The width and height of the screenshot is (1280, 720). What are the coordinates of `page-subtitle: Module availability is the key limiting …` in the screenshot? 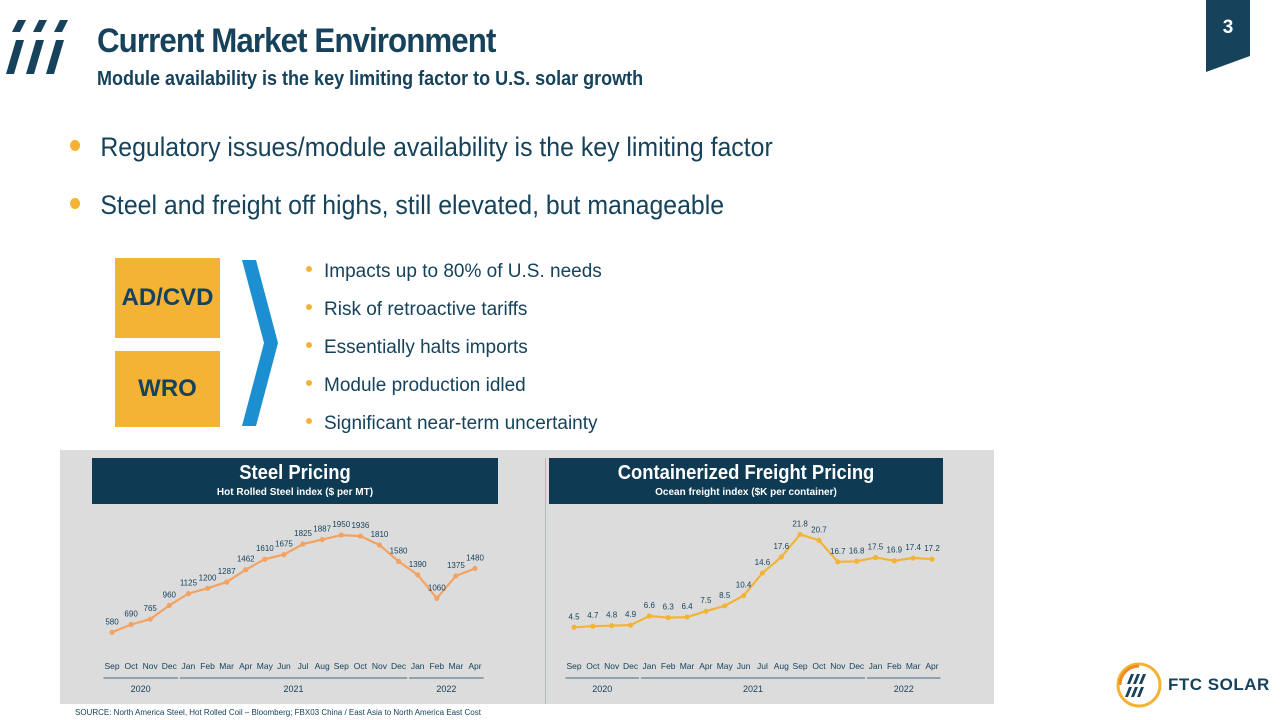 It's located at (370, 79).